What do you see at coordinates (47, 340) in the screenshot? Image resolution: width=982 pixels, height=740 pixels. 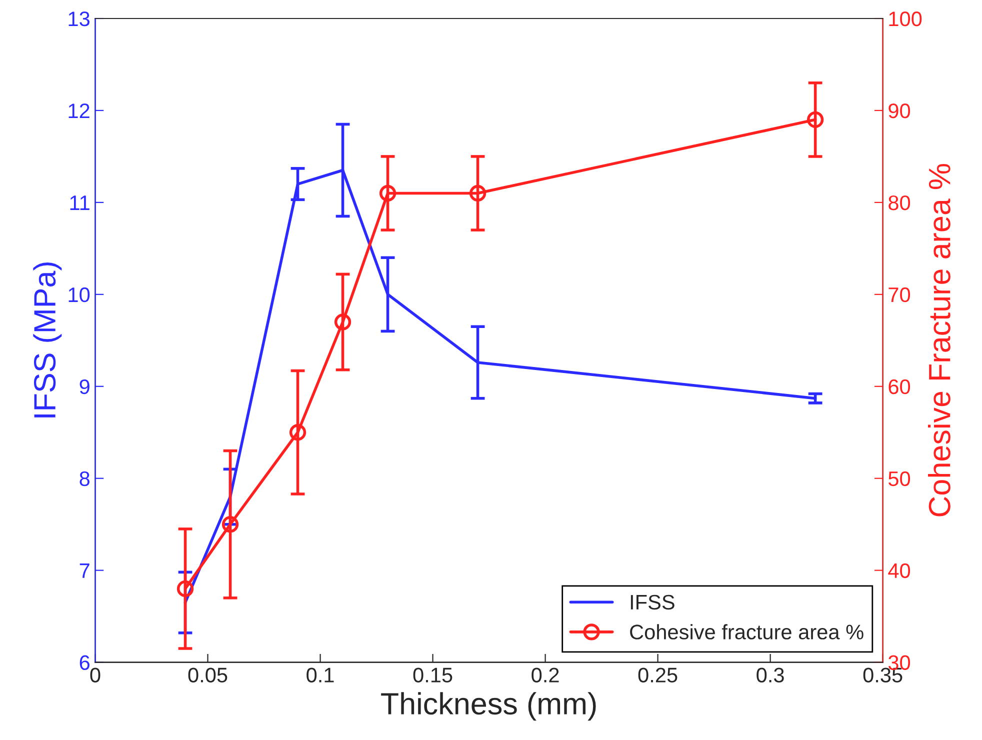 I see `y-axis-title: IFSS (MPa)` at bounding box center [47, 340].